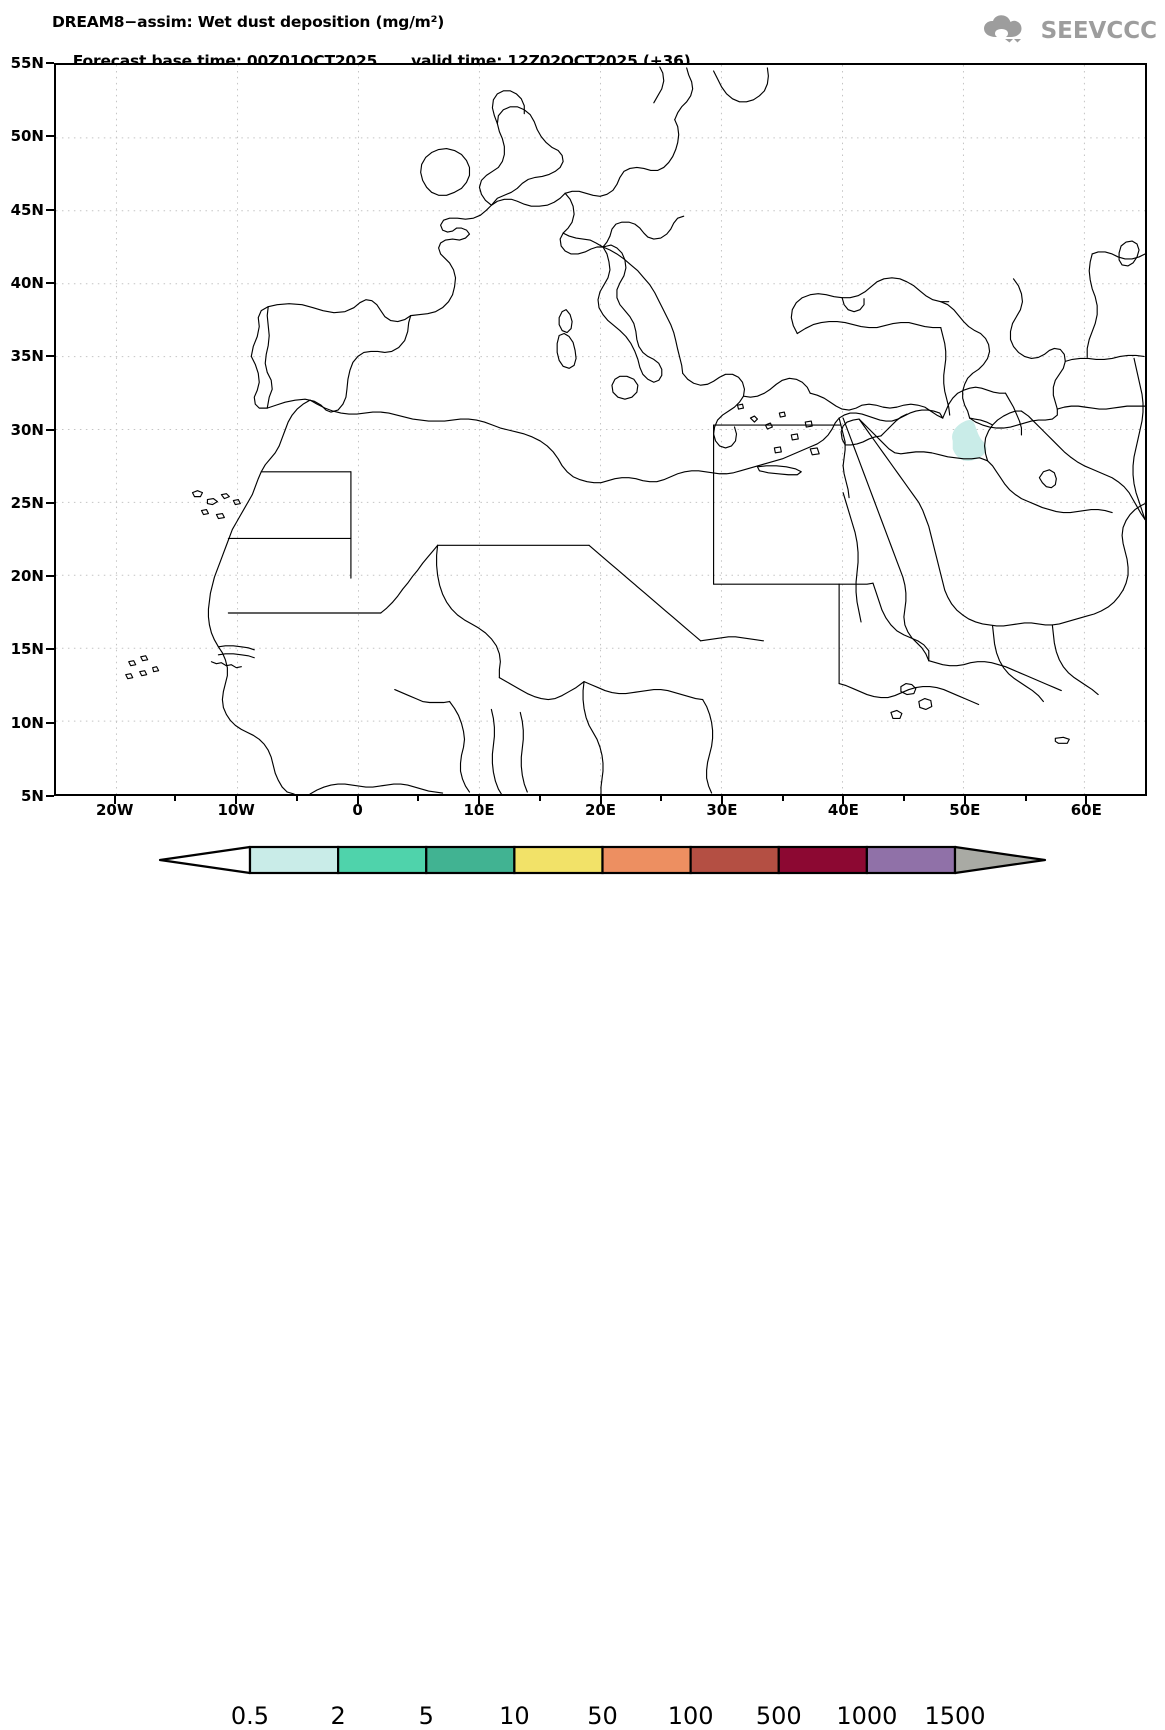 The width and height of the screenshot is (1165, 1730). Describe the element at coordinates (236, 810) in the screenshot. I see `longitude-tick-label: 10W` at that location.